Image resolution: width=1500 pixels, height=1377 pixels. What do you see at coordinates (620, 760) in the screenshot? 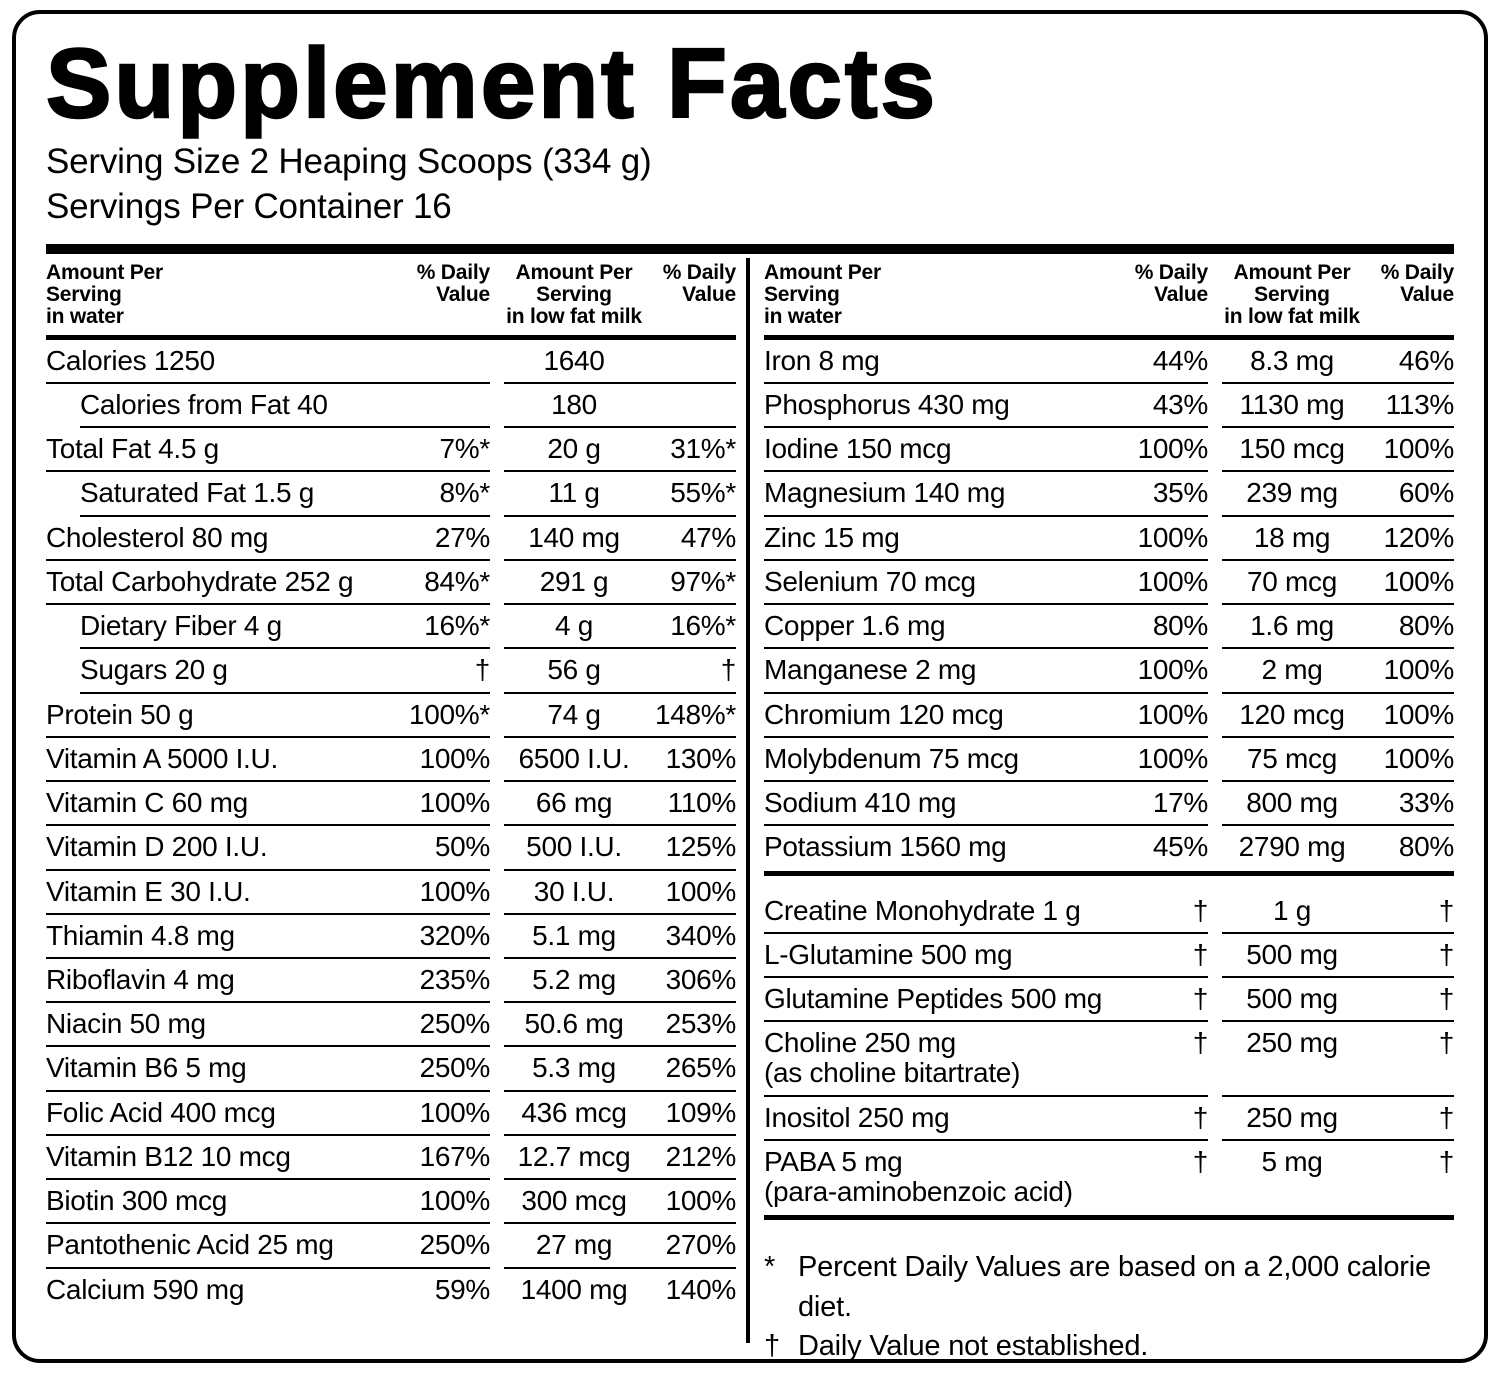
I see `row-milk-segment: 6500 I.U. 130%` at bounding box center [620, 760].